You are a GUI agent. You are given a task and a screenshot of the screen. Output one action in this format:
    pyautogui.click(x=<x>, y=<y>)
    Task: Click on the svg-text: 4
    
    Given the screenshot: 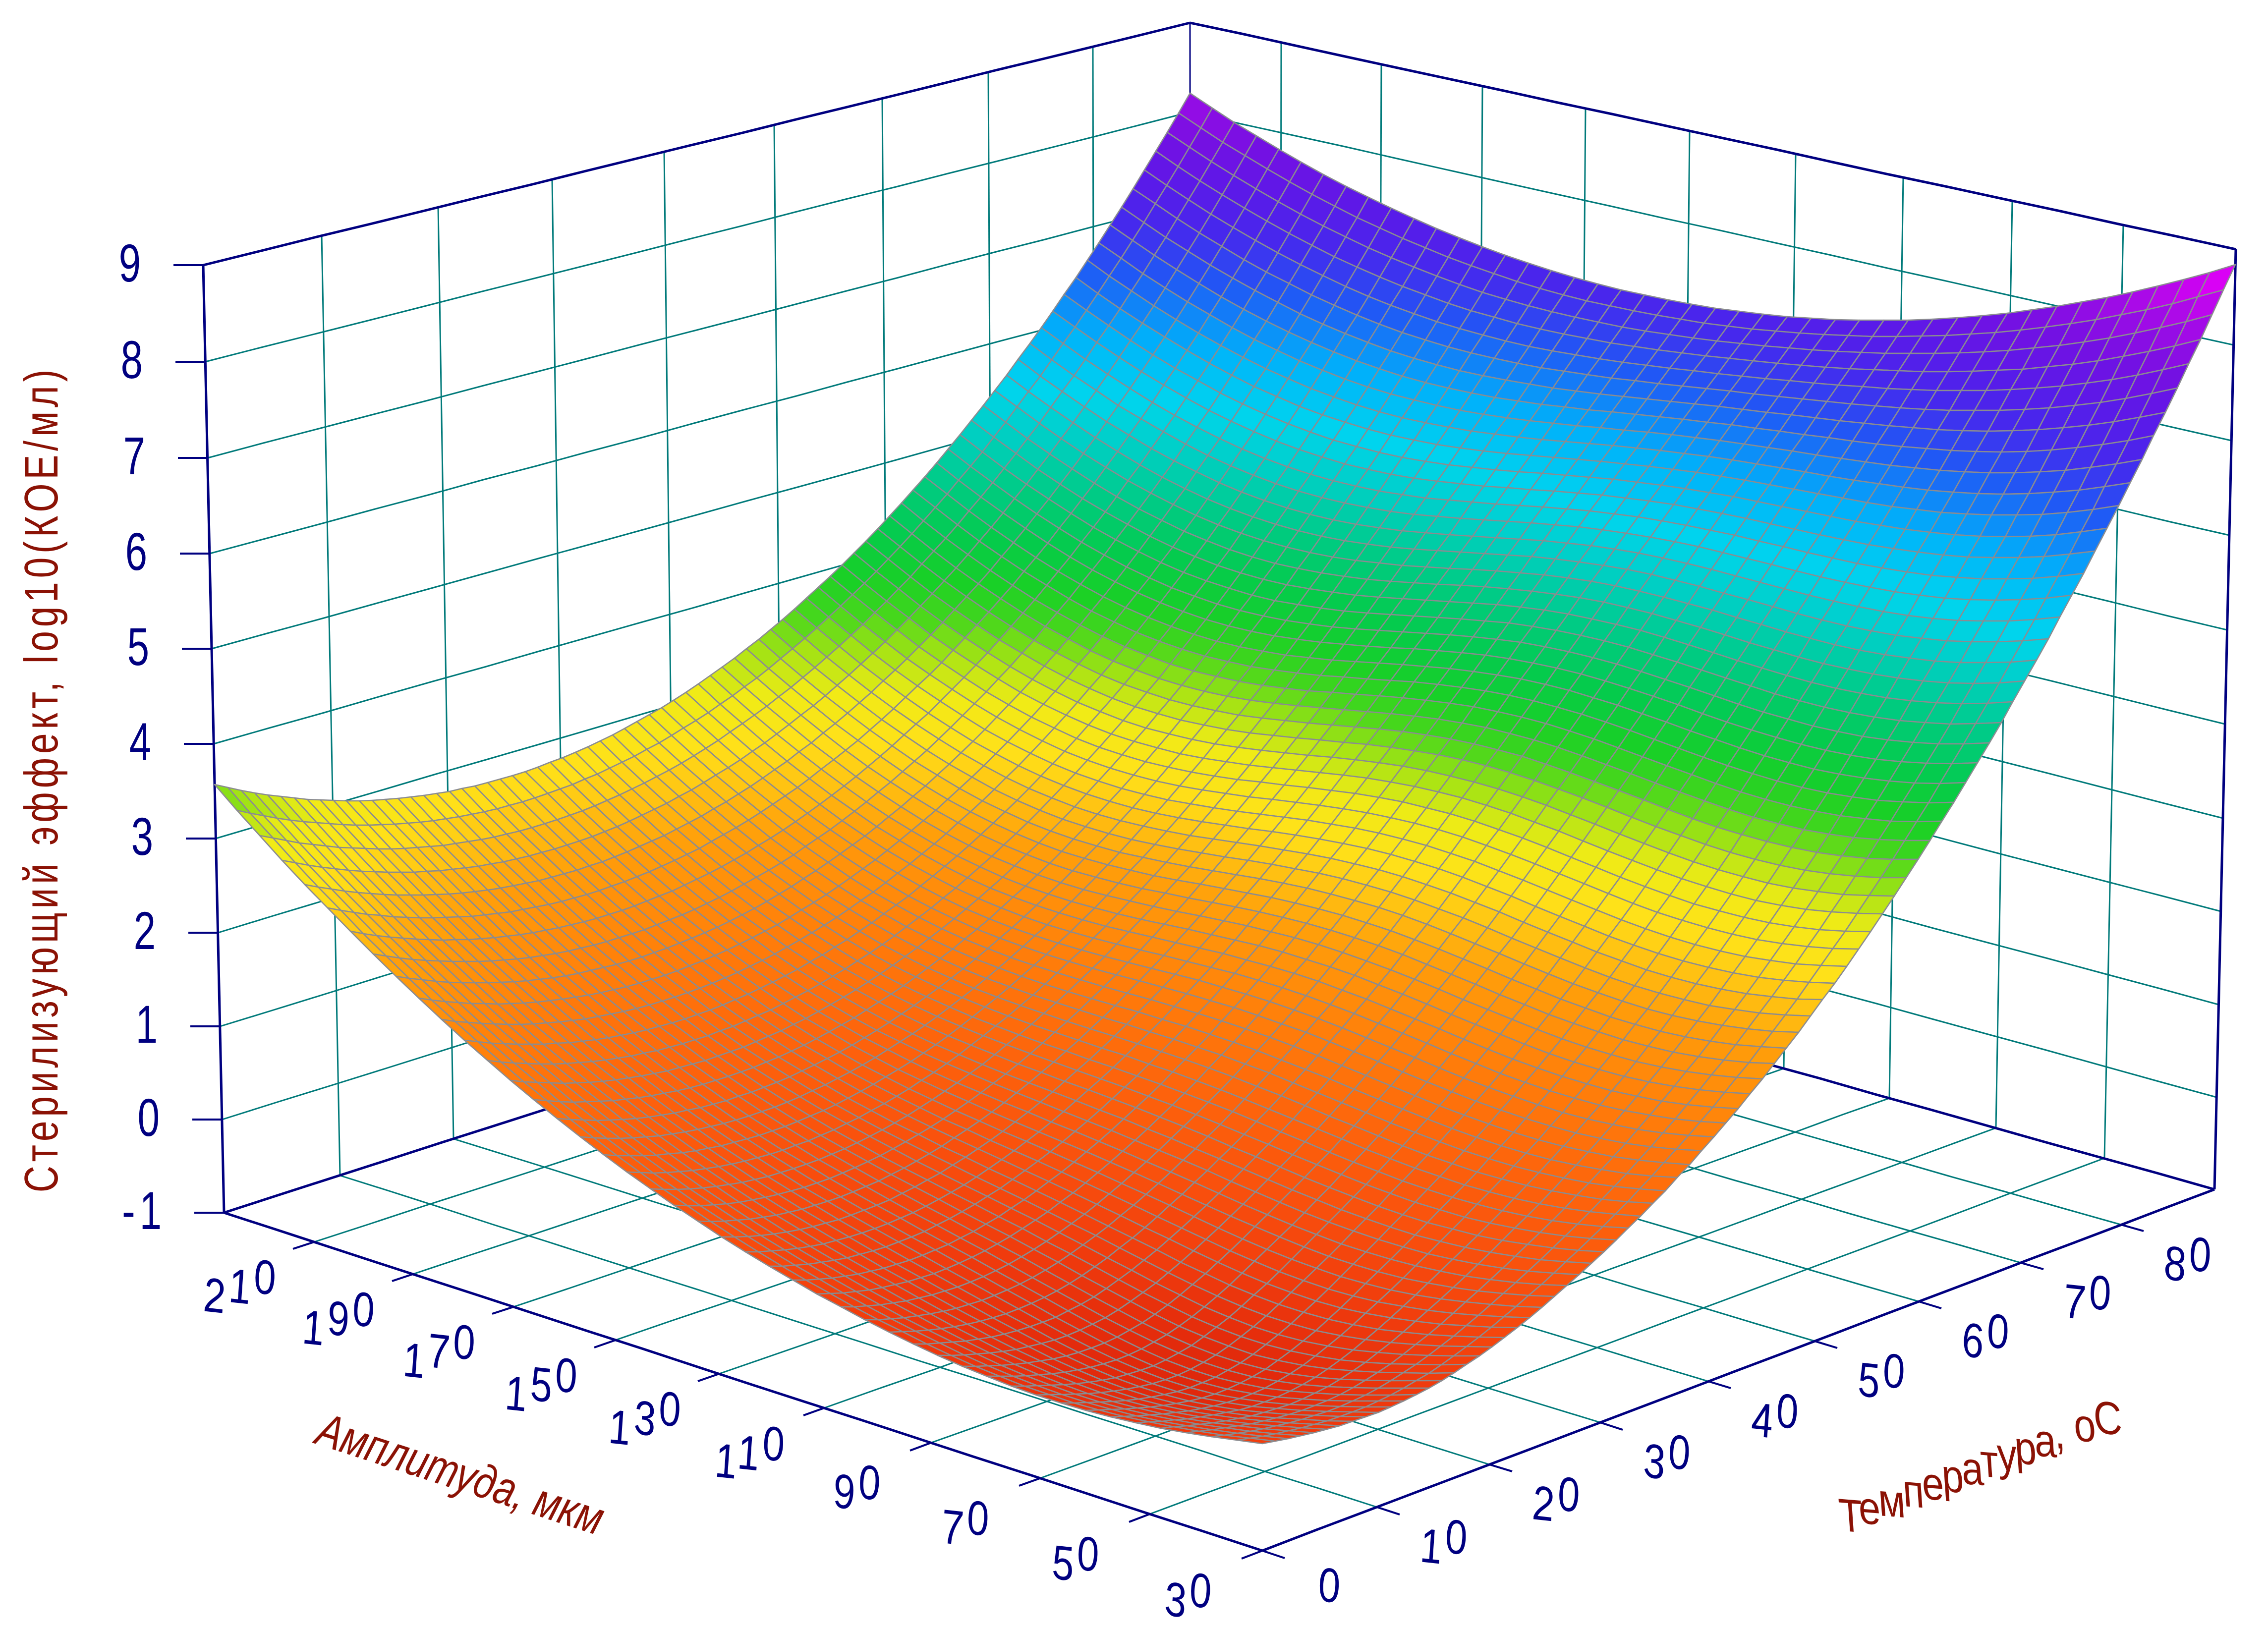 What is the action you would take?
    pyautogui.click(x=142, y=742)
    